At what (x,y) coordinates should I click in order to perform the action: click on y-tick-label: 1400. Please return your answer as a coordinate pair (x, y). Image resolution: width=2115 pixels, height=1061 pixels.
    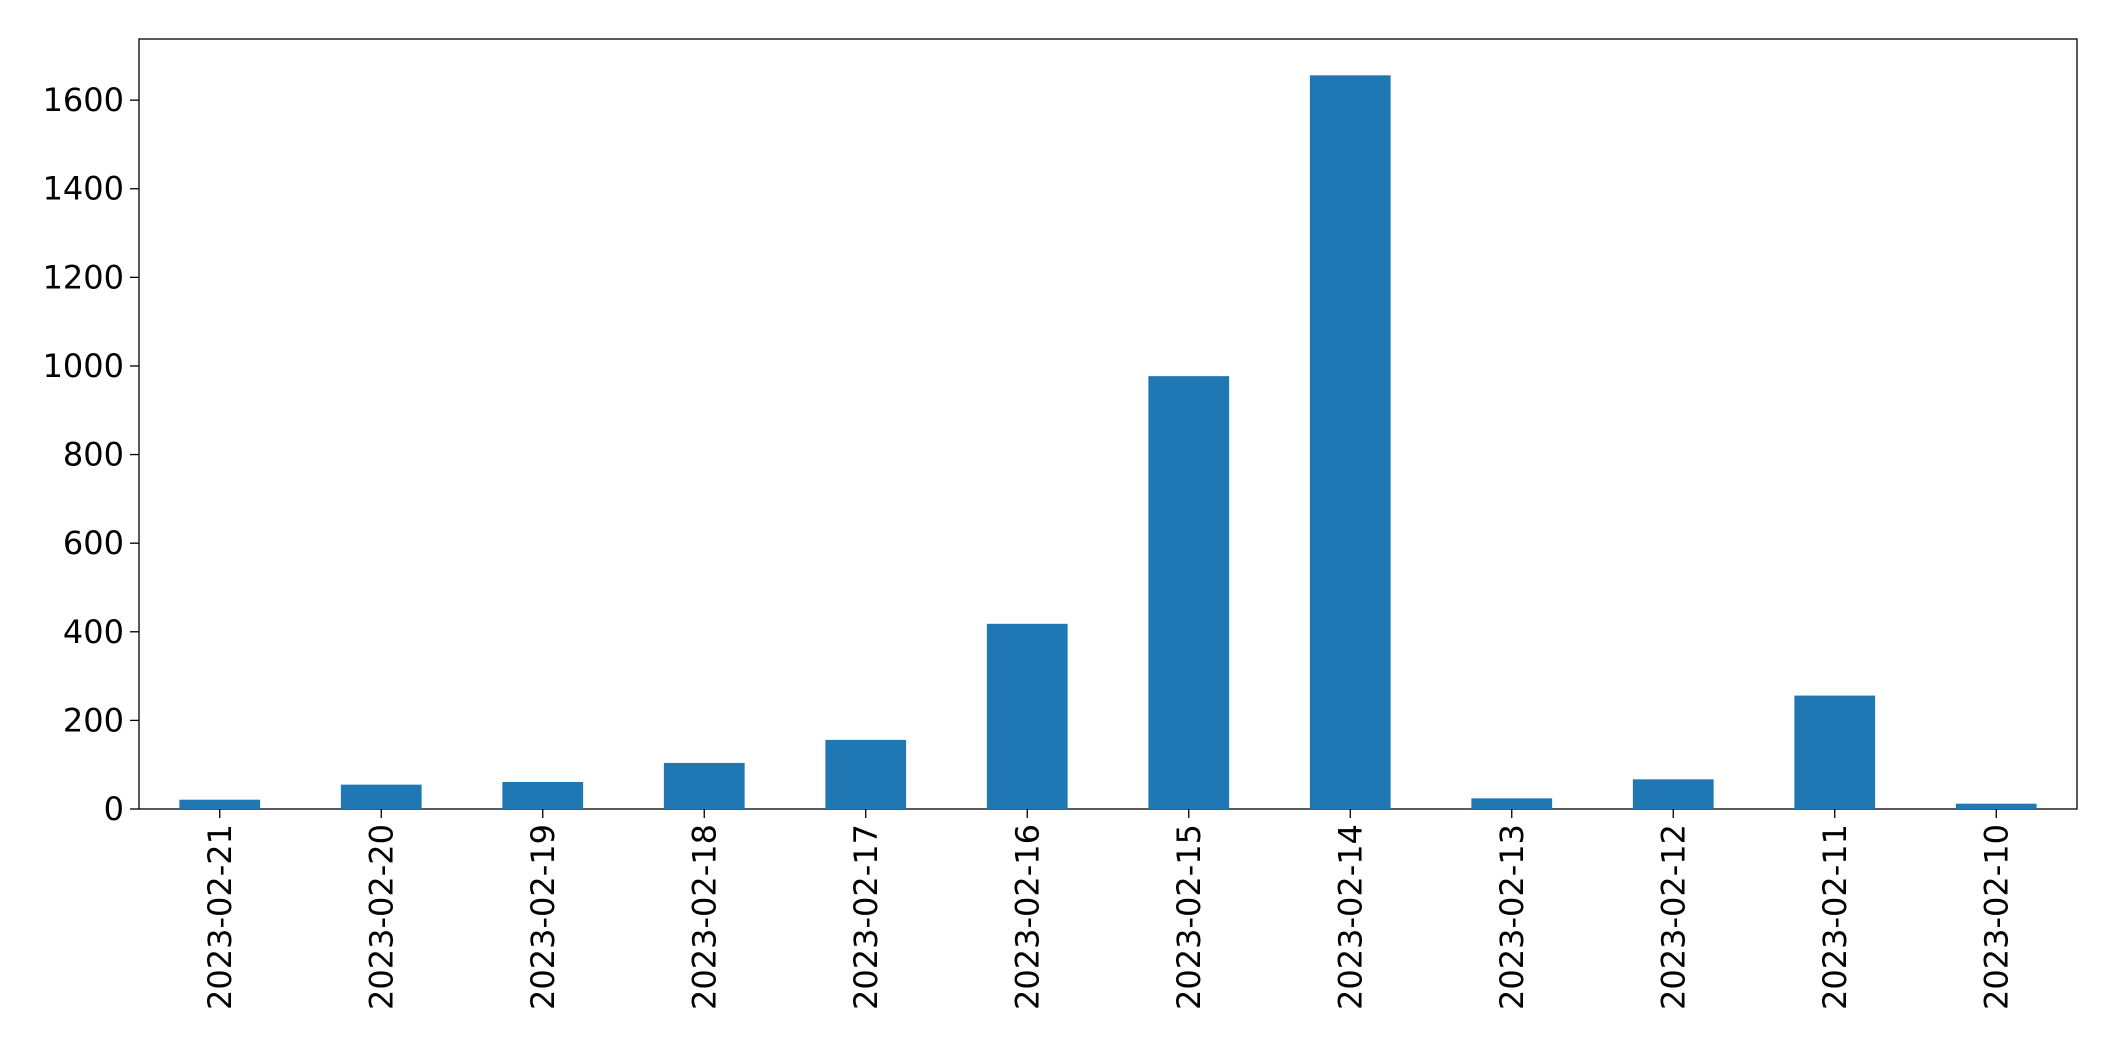
    Looking at the image, I should click on (83, 189).